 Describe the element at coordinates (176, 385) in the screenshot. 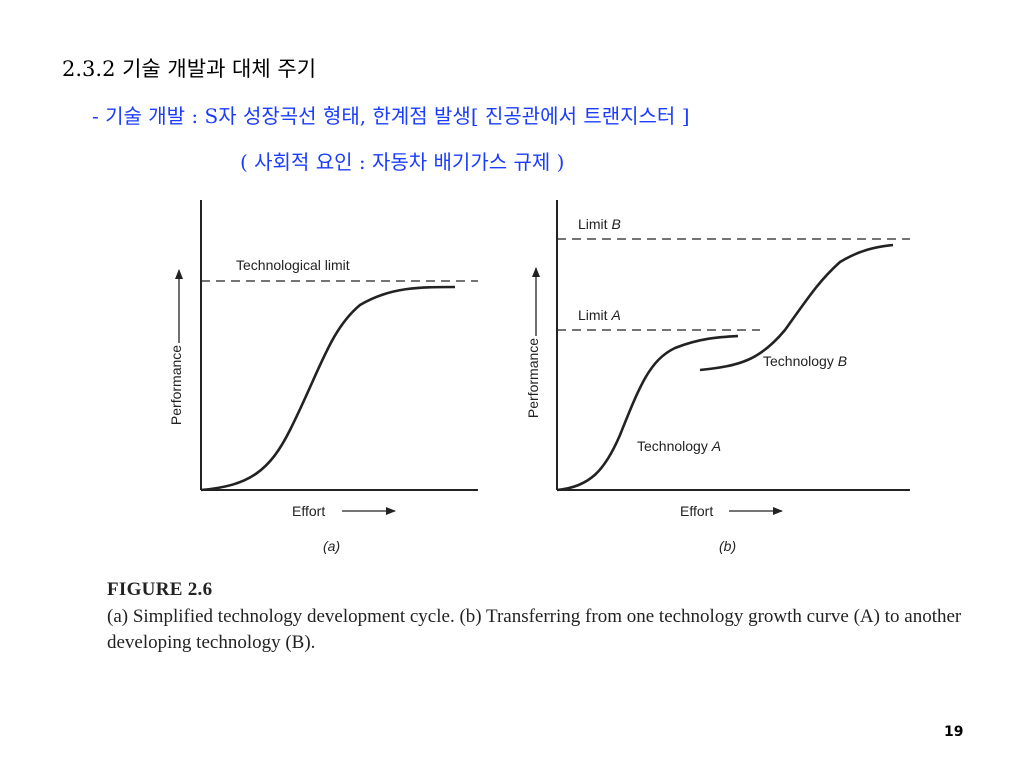

I see `panel-a-y-axis-label: Performance` at that location.